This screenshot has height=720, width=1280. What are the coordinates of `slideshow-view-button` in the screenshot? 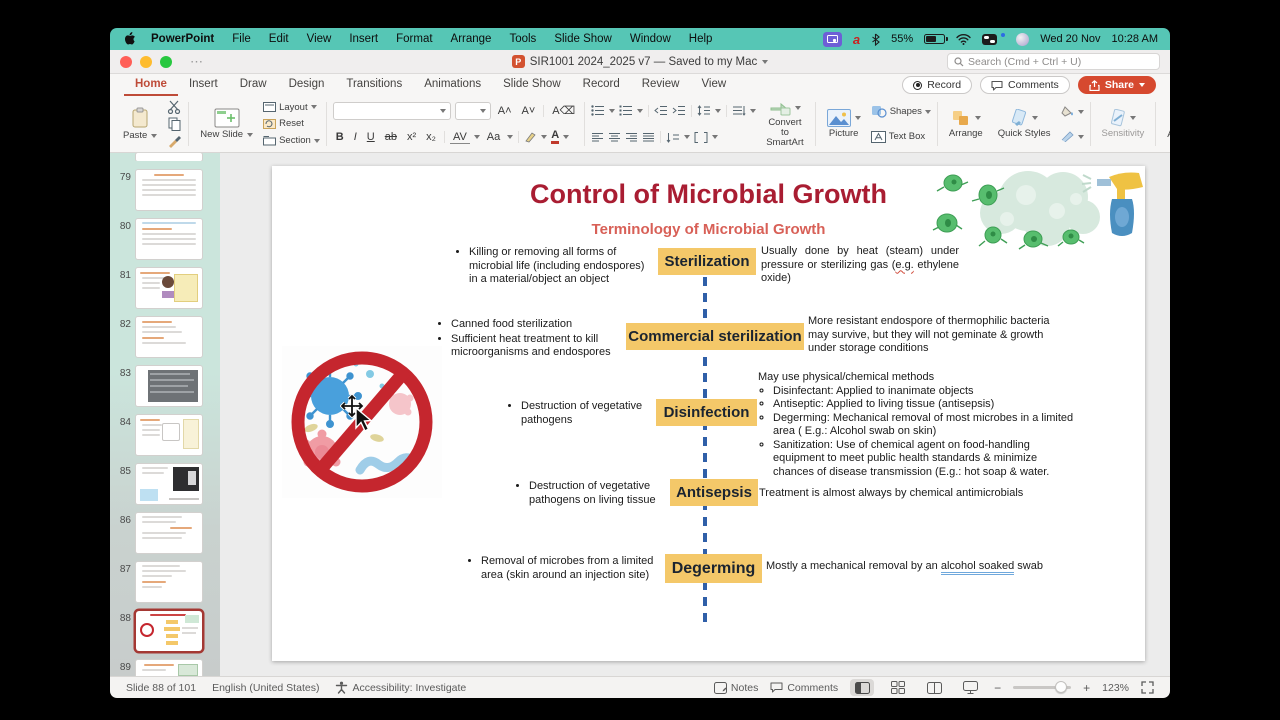 It's located at (970, 687).